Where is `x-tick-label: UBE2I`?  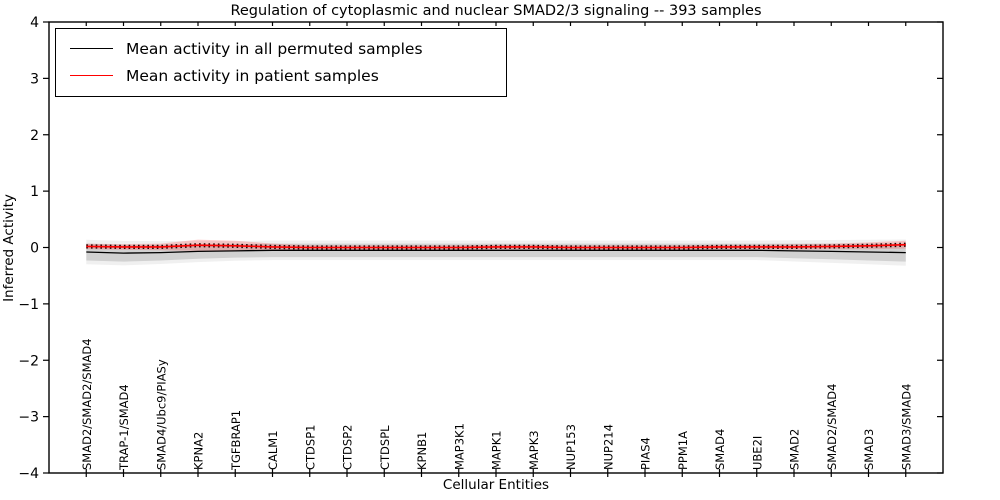
x-tick-label: UBE2I is located at coordinates (757, 453).